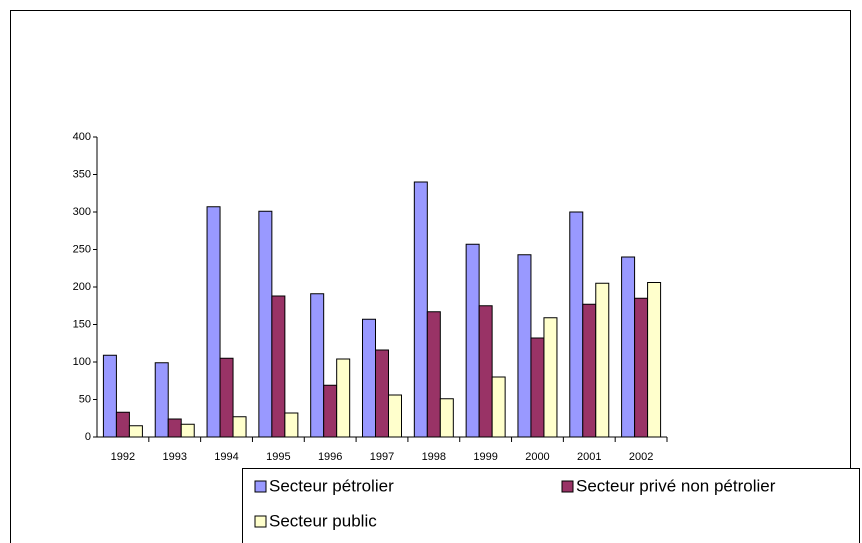  Describe the element at coordinates (278, 457) in the screenshot. I see `x-tick-label: 1995` at that location.